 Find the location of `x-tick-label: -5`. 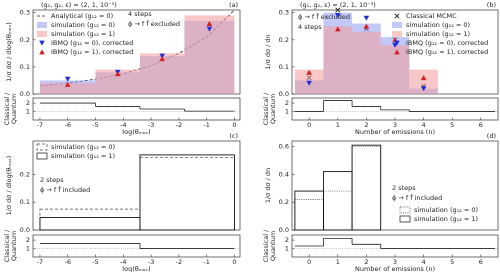

x-tick-label: -5 is located at coordinates (95, 125).